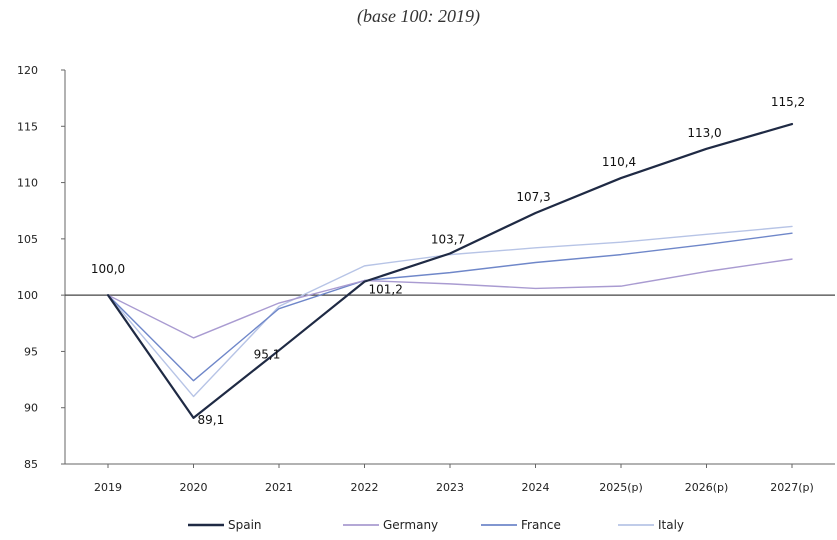  I want to click on x-tick-label: 2023, so click(450, 487).